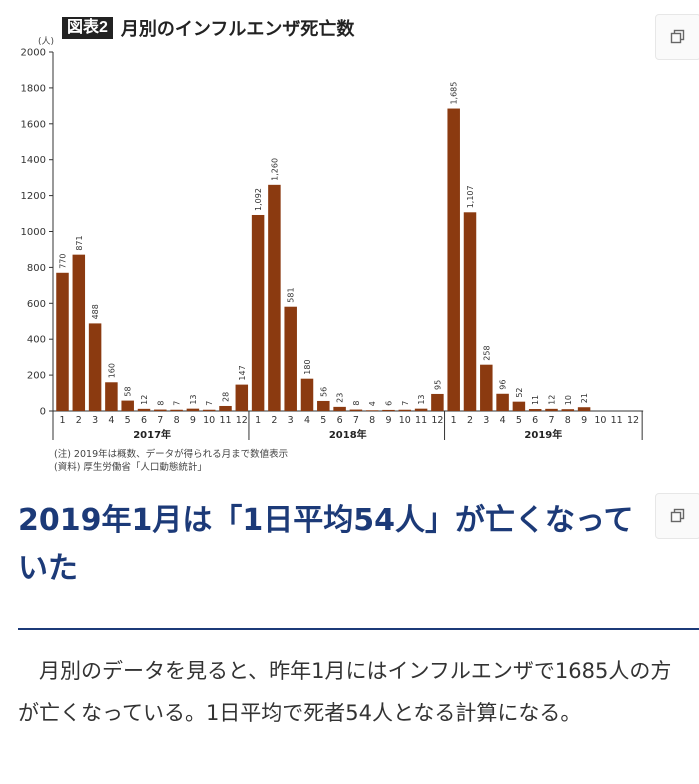 The width and height of the screenshot is (699, 784). Describe the element at coordinates (348, 434) in the screenshot. I see `year-label: 2018年` at that location.